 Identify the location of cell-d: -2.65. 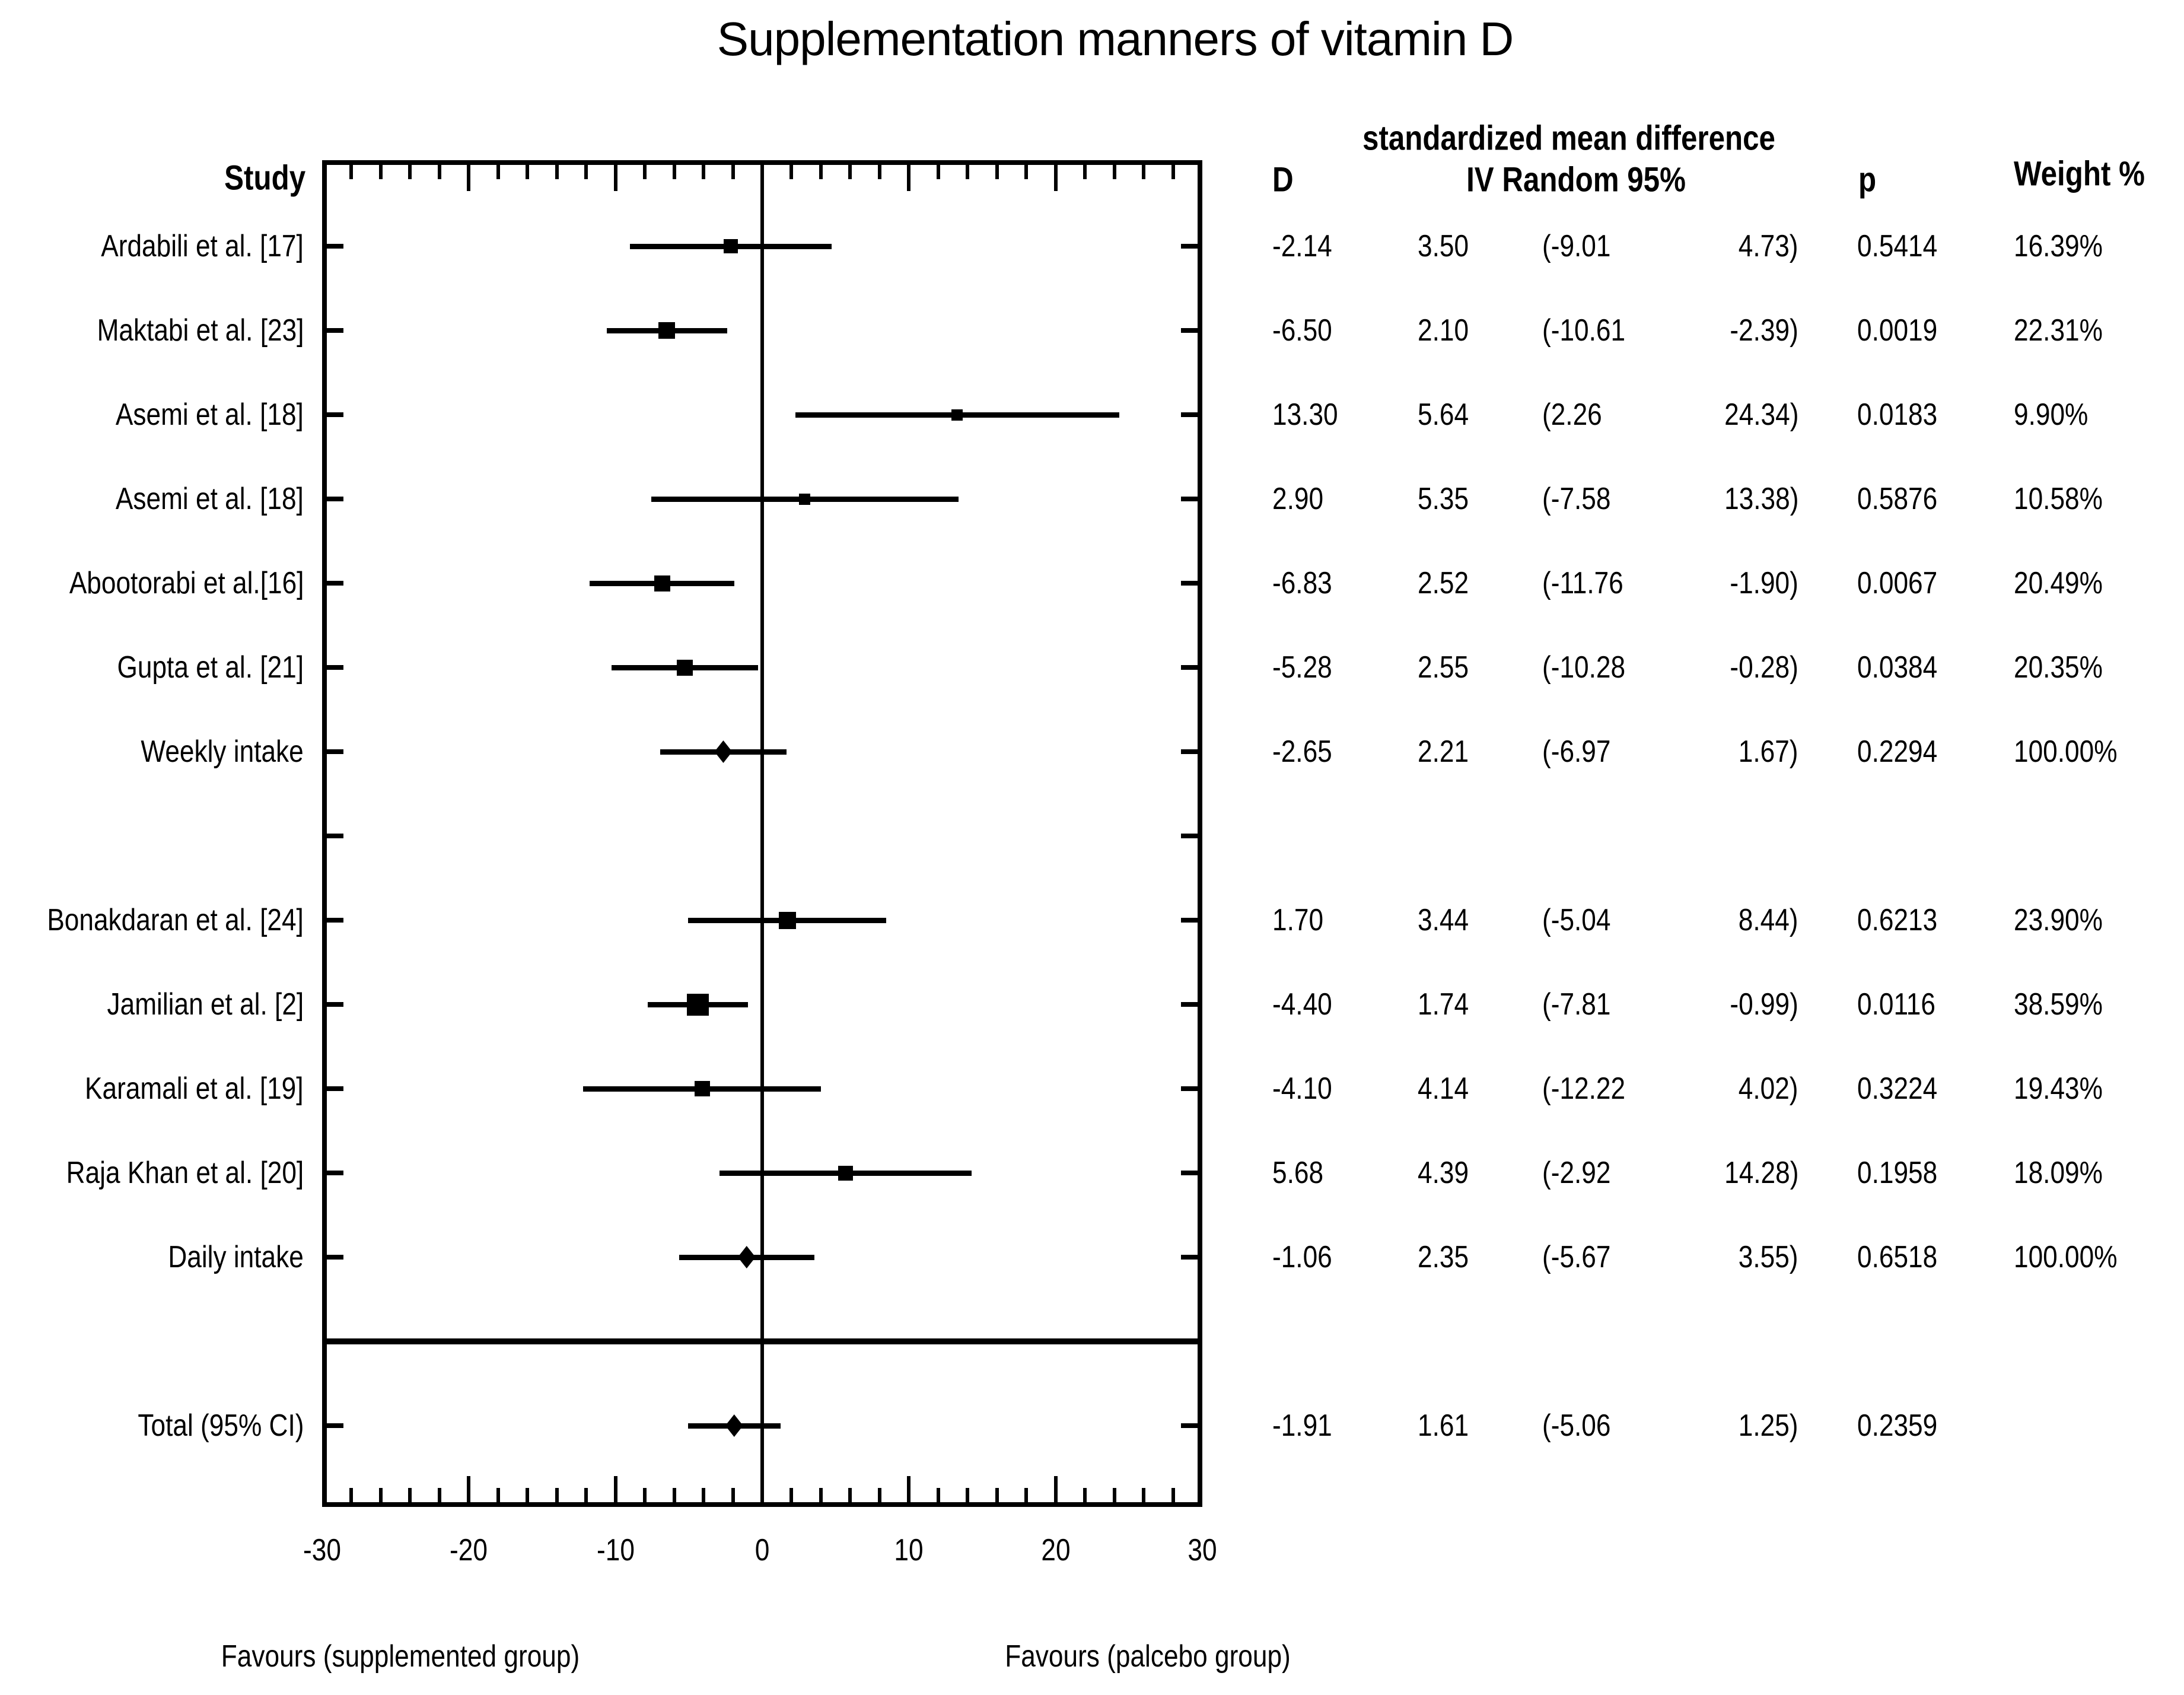
(1302, 752).